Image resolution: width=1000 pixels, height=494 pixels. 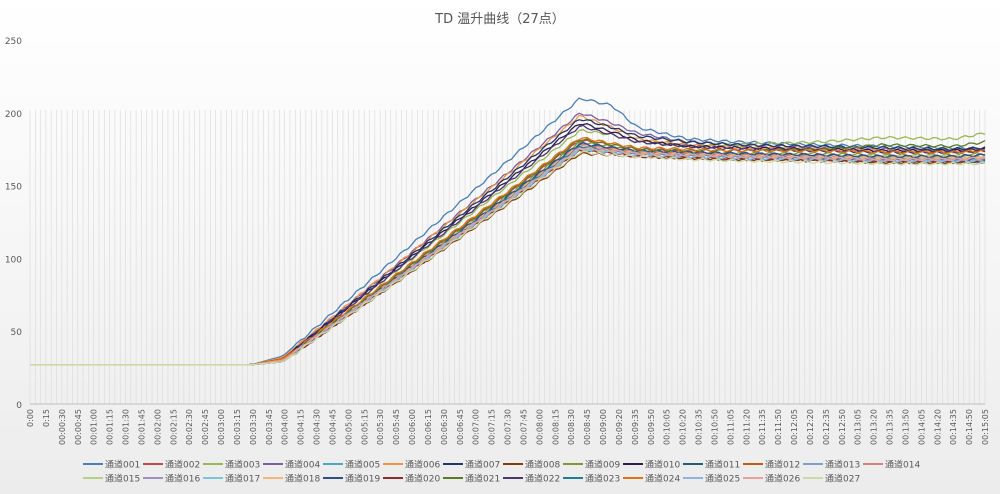 What do you see at coordinates (921, 427) in the screenshot?
I see `x-tick-label: 00:14:05` at bounding box center [921, 427].